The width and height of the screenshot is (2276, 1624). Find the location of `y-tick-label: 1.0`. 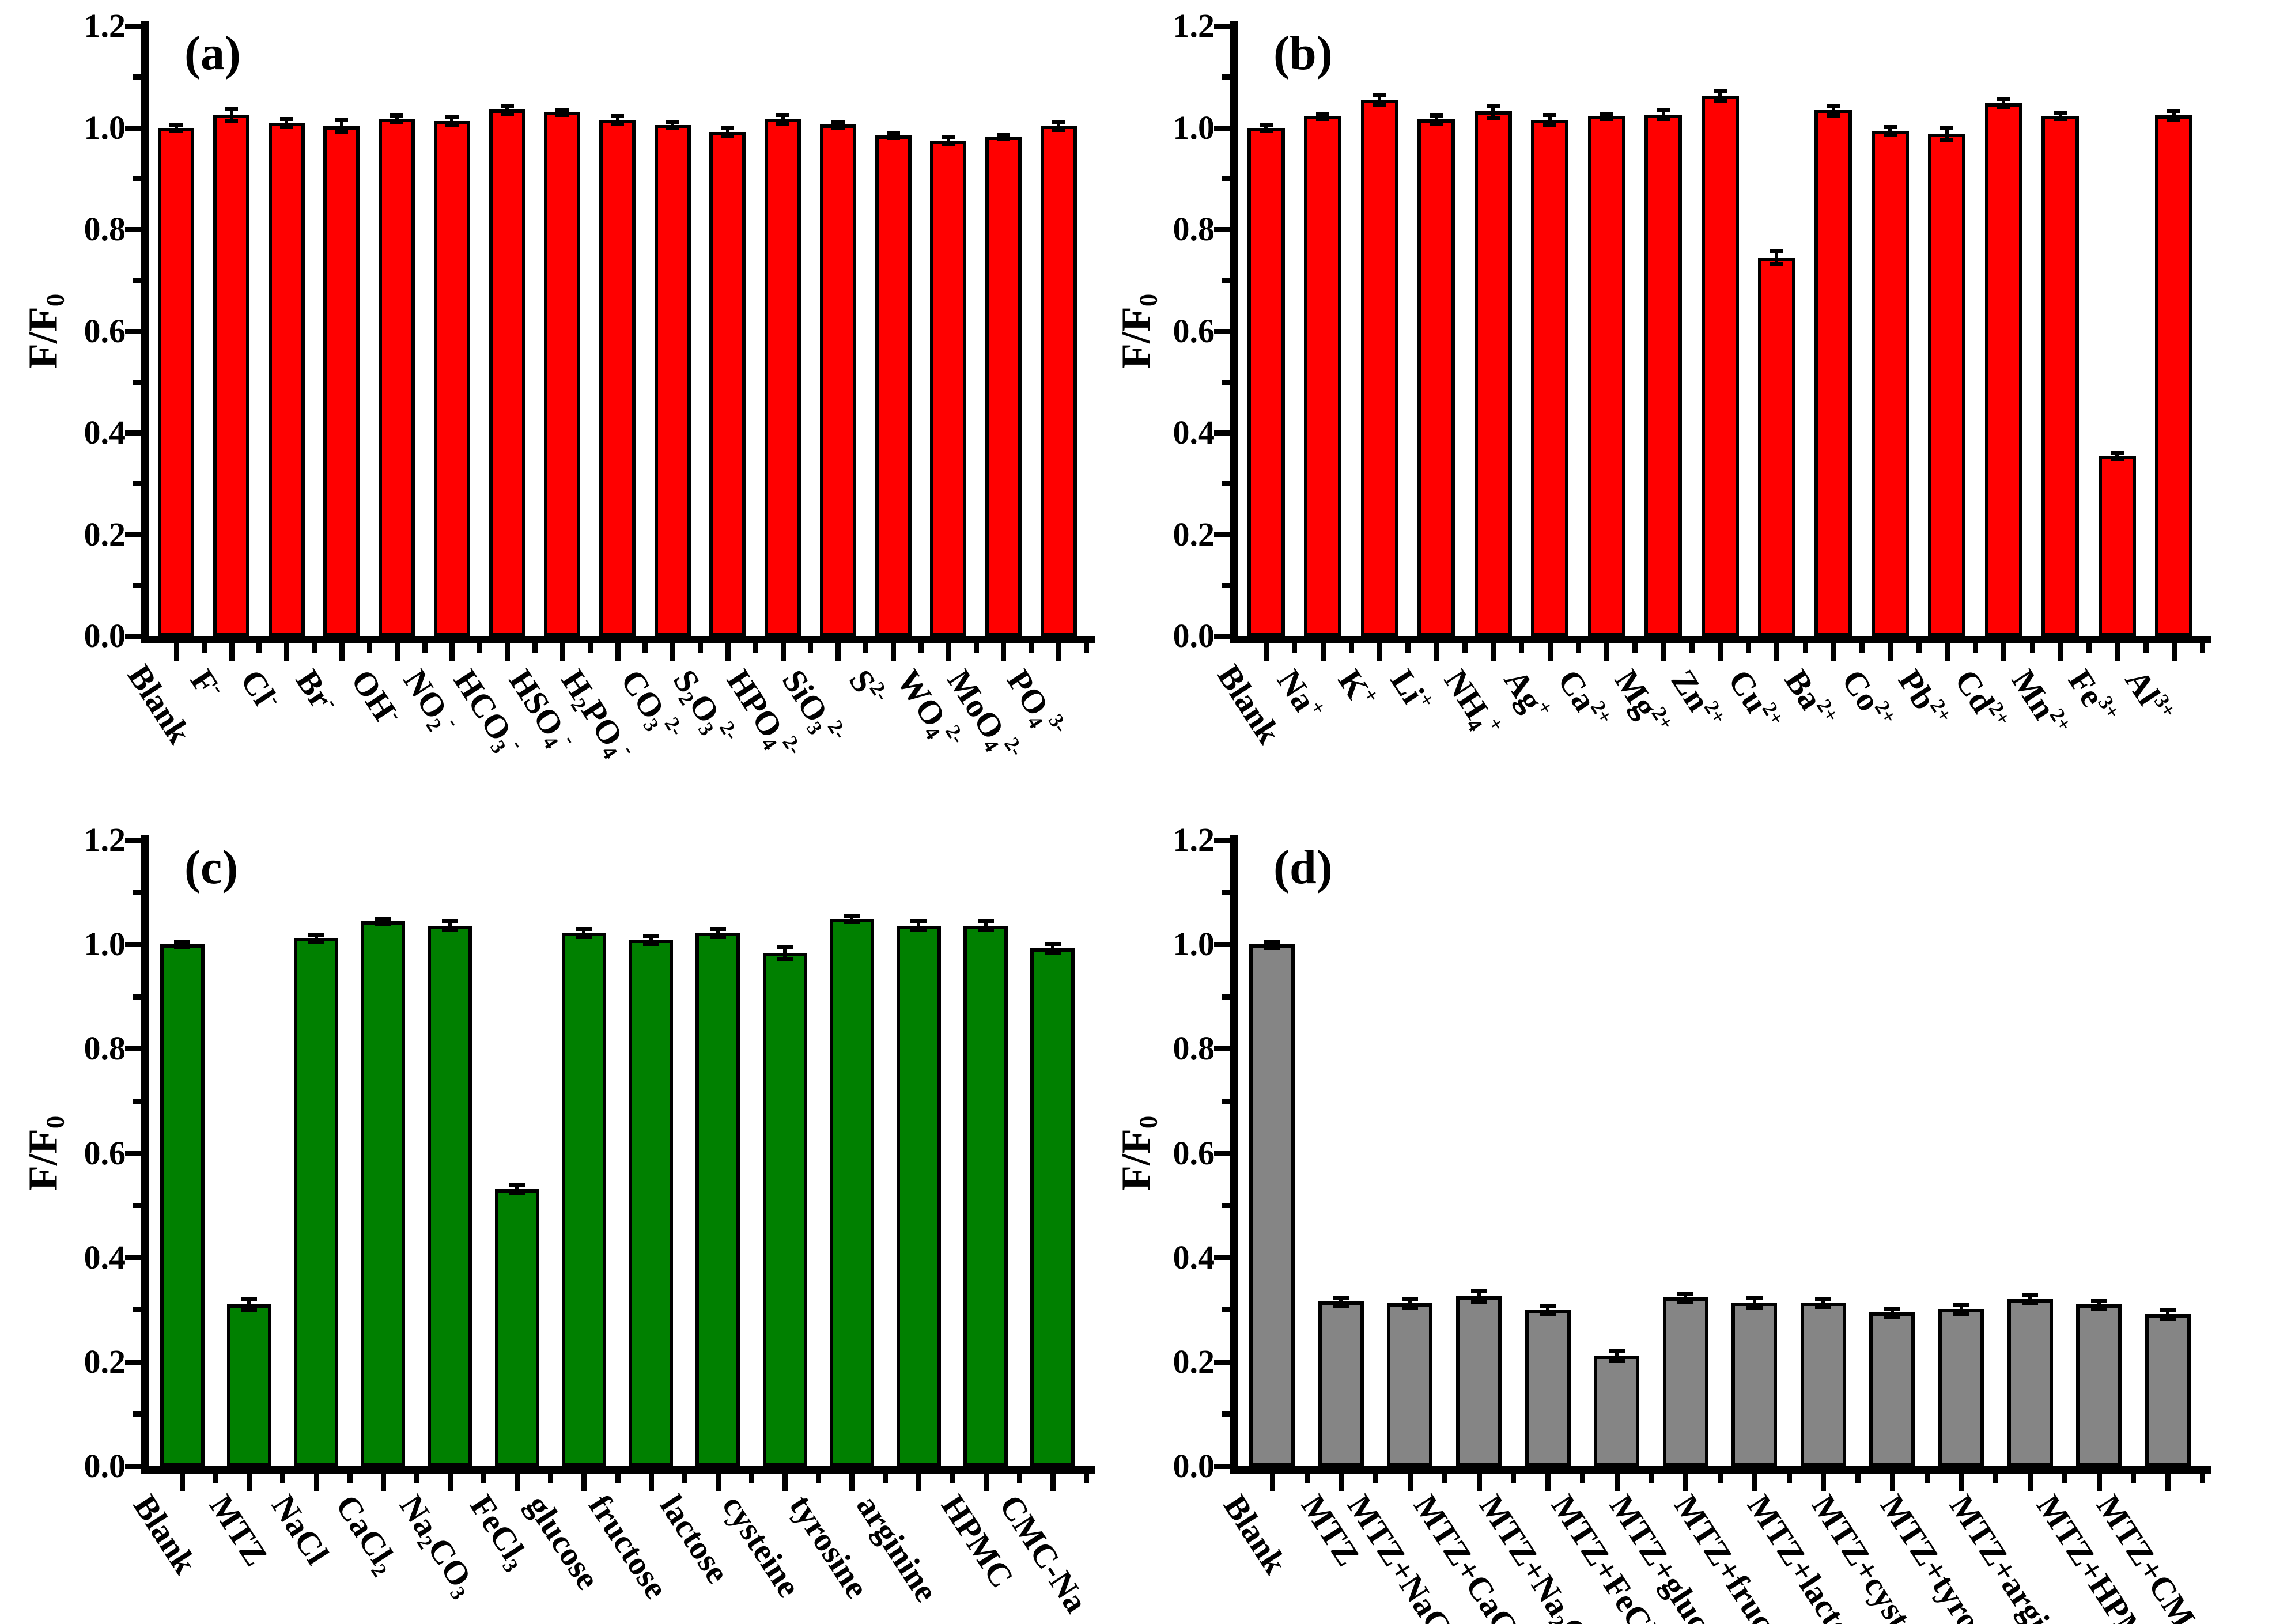

y-tick-label: 1.0 is located at coordinates (1194, 944).